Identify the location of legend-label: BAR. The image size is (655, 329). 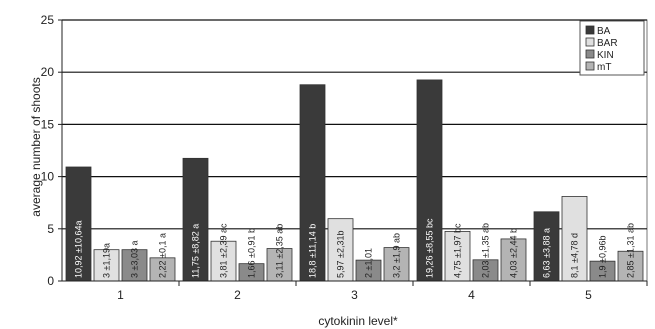
(607, 43).